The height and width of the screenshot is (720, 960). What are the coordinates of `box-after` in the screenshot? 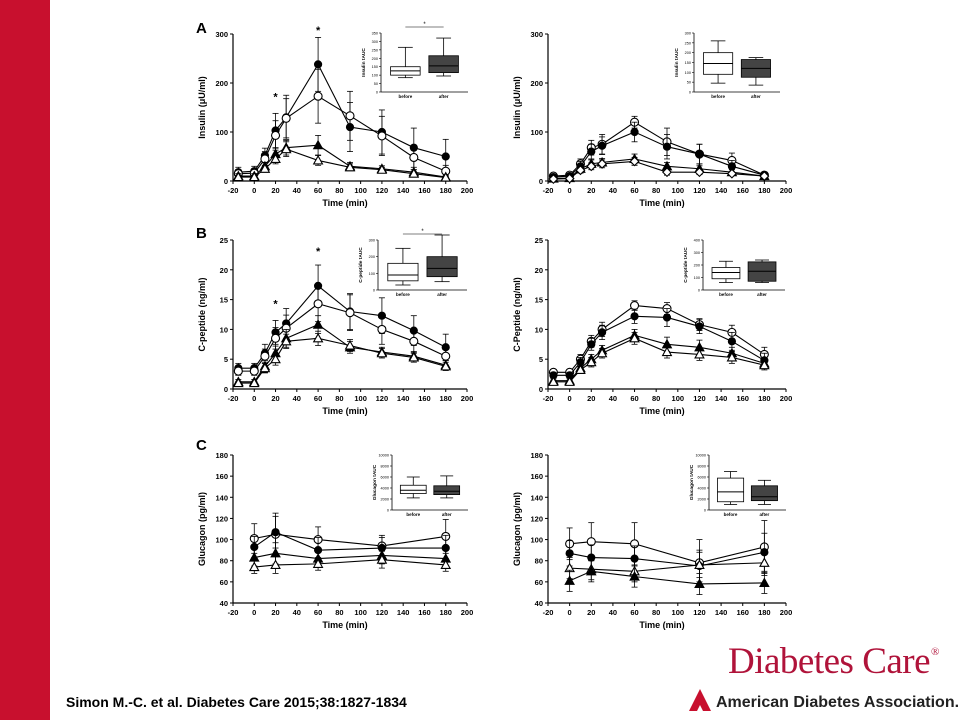 It's located at (764, 493).